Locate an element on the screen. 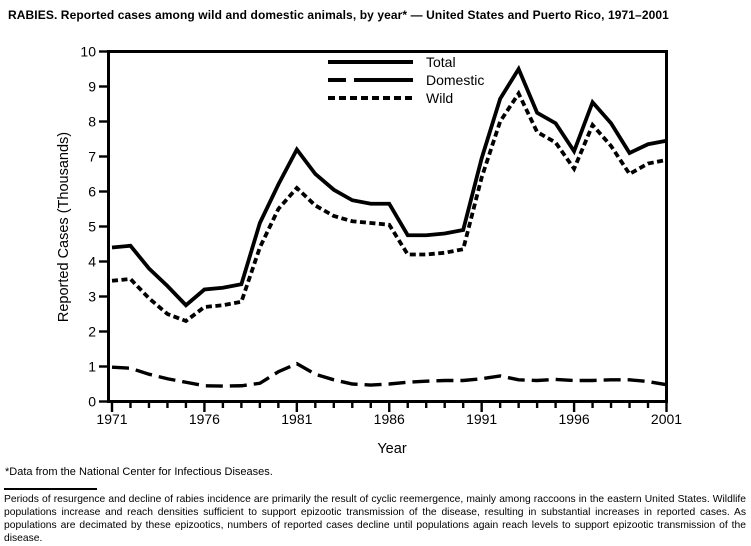 The height and width of the screenshot is (546, 751). y-tick-label: 10 is located at coordinates (88, 52).